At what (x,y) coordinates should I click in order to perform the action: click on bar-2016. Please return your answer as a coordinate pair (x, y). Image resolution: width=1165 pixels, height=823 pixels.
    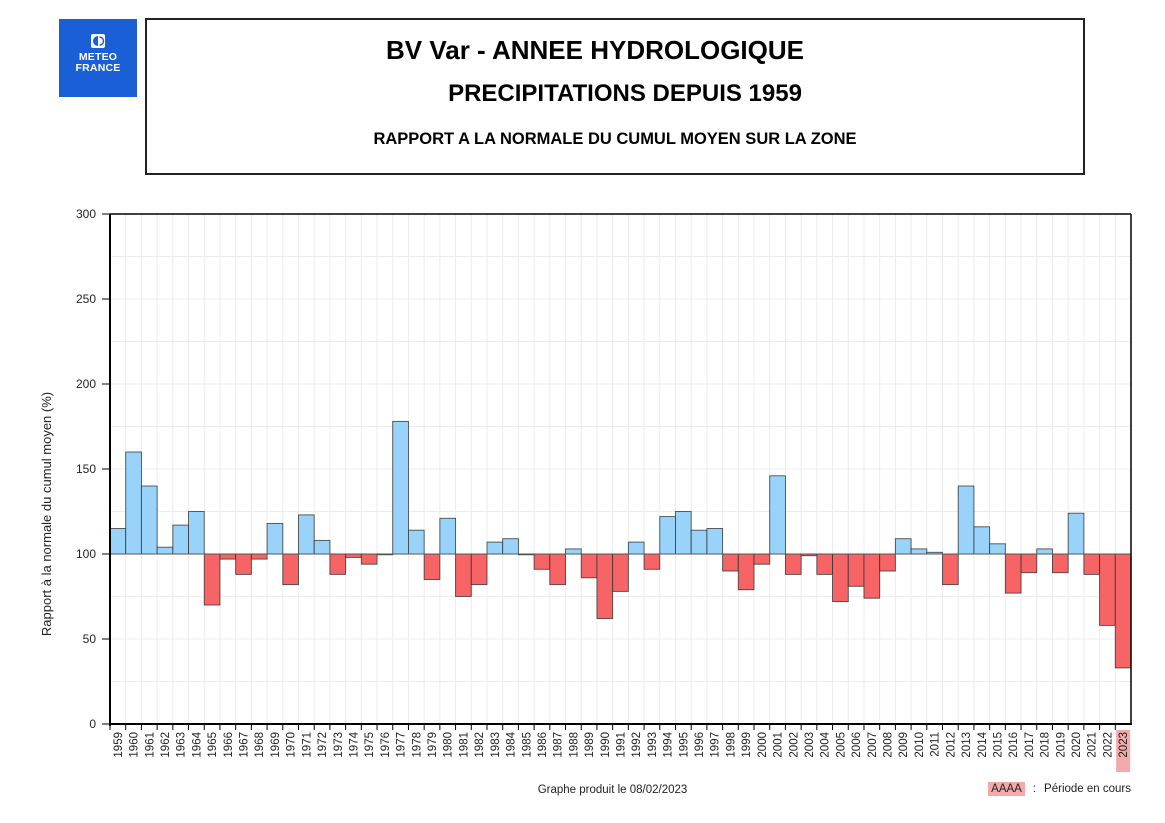
    Looking at the image, I should click on (1013, 573).